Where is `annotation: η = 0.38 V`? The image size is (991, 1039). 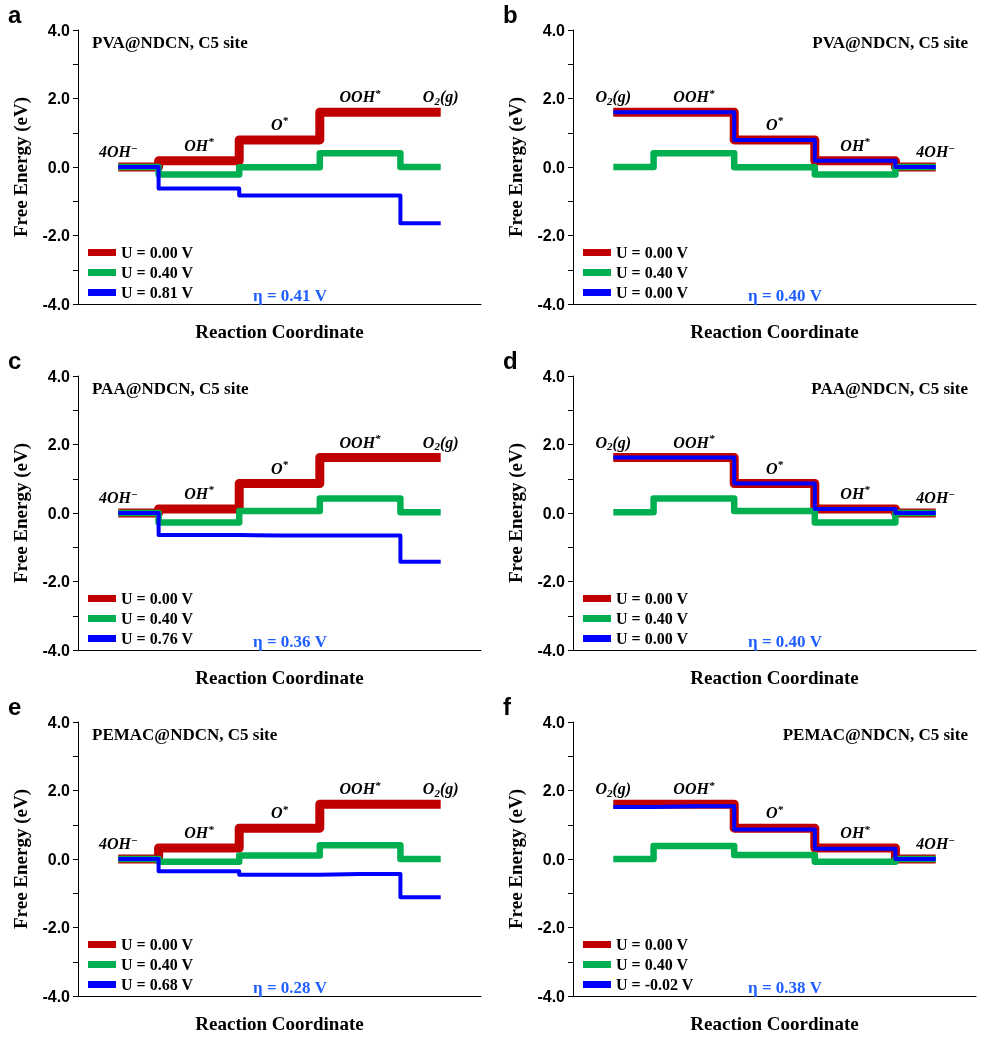
annotation: η = 0.38 V is located at coordinates (785, 987).